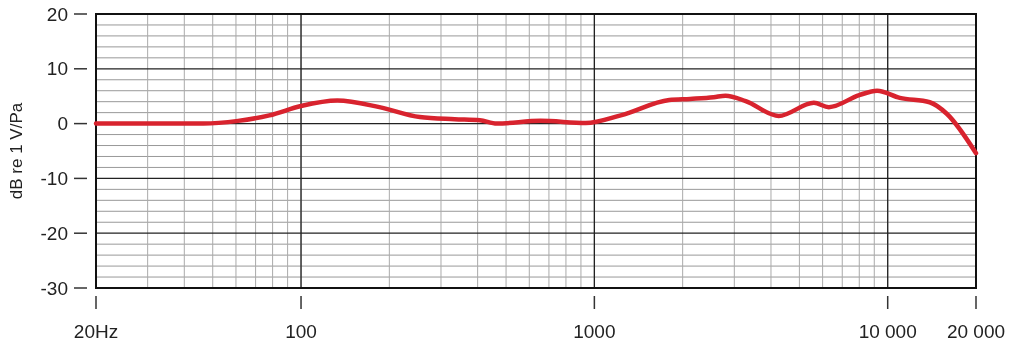 The image size is (1019, 353). What do you see at coordinates (62, 124) in the screenshot?
I see `y-tick-label: 0` at bounding box center [62, 124].